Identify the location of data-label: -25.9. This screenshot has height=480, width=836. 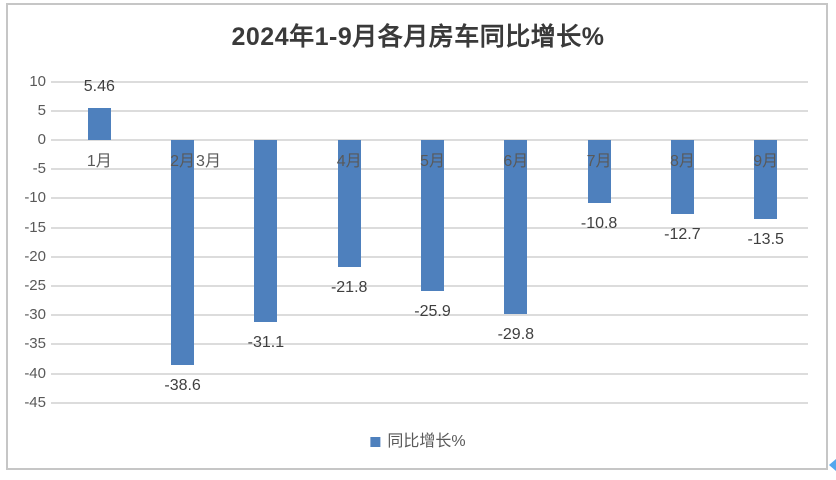
(432, 312).